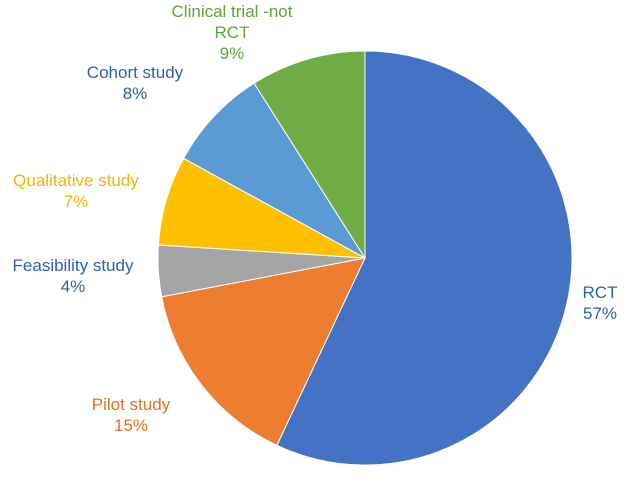 This screenshot has width=624, height=480. What do you see at coordinates (135, 83) in the screenshot?
I see `data-label-cohort-study: Cohort study 8%` at bounding box center [135, 83].